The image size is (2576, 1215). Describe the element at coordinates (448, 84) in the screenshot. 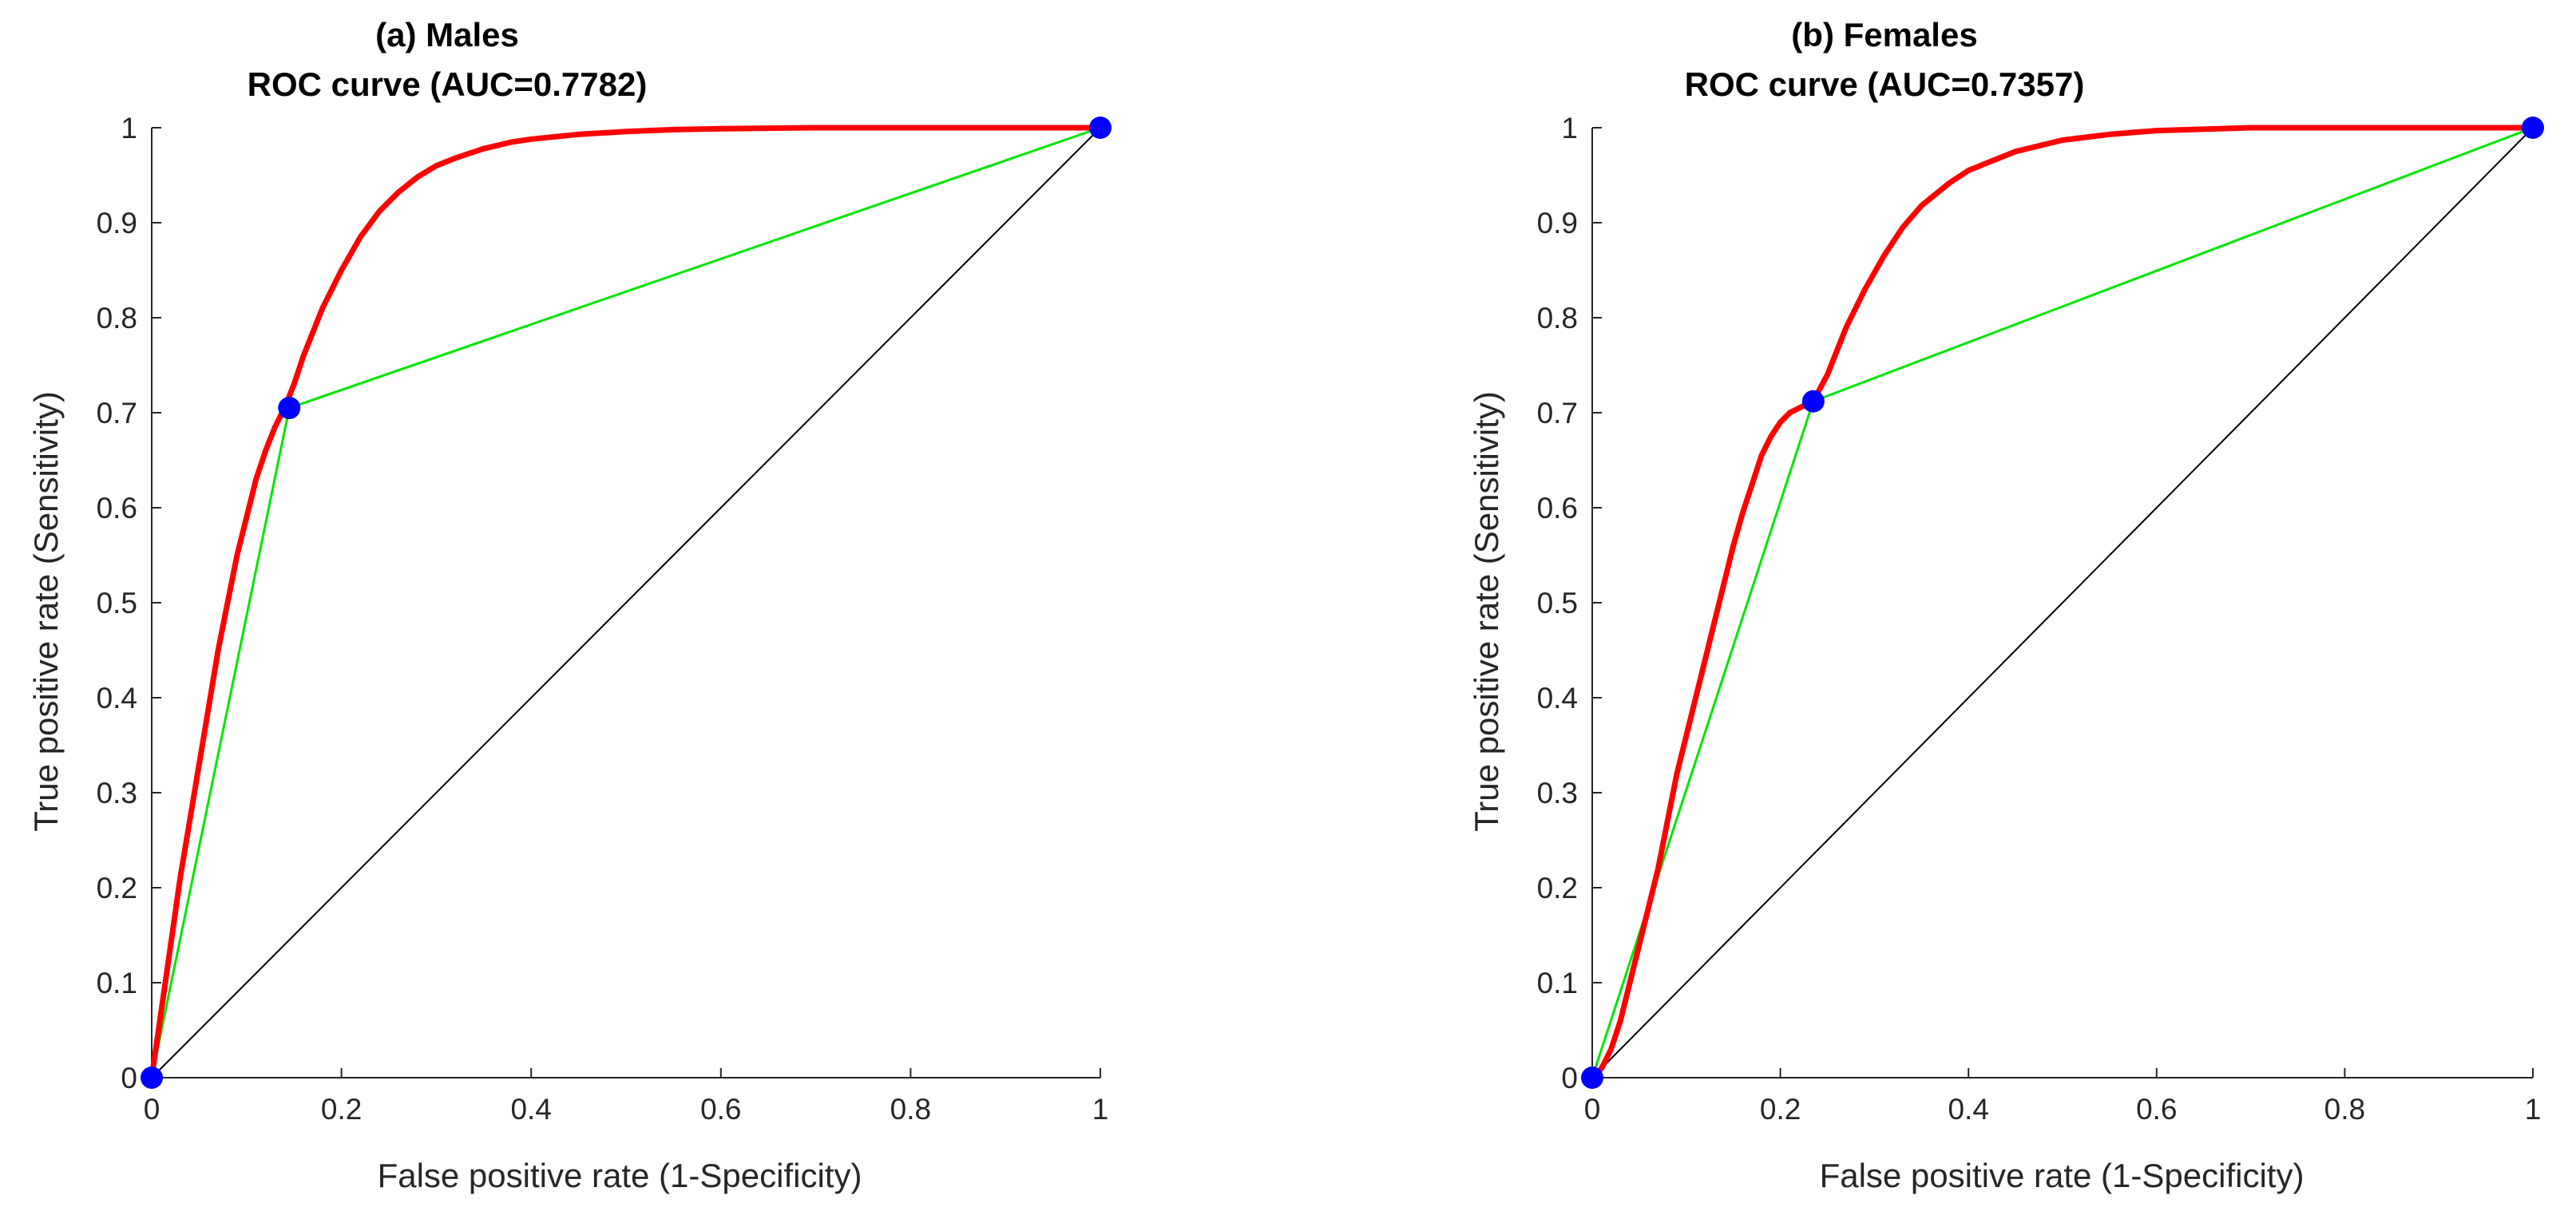

I see `chart-subtitle: ROC curve (AUC=0.7782)` at that location.